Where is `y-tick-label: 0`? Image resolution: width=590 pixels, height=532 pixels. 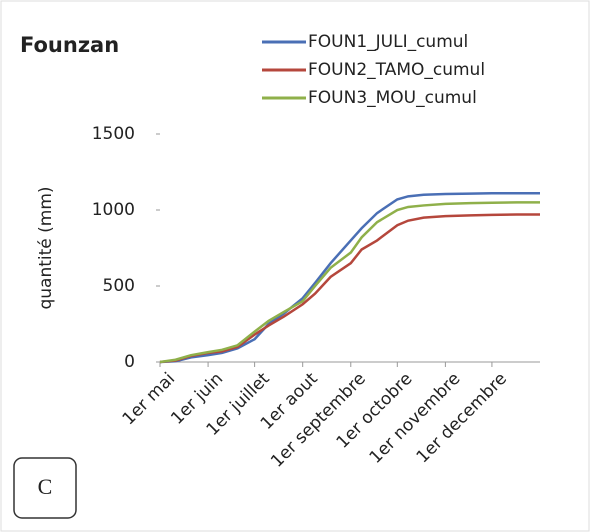 y-tick-label: 0 is located at coordinates (129, 362).